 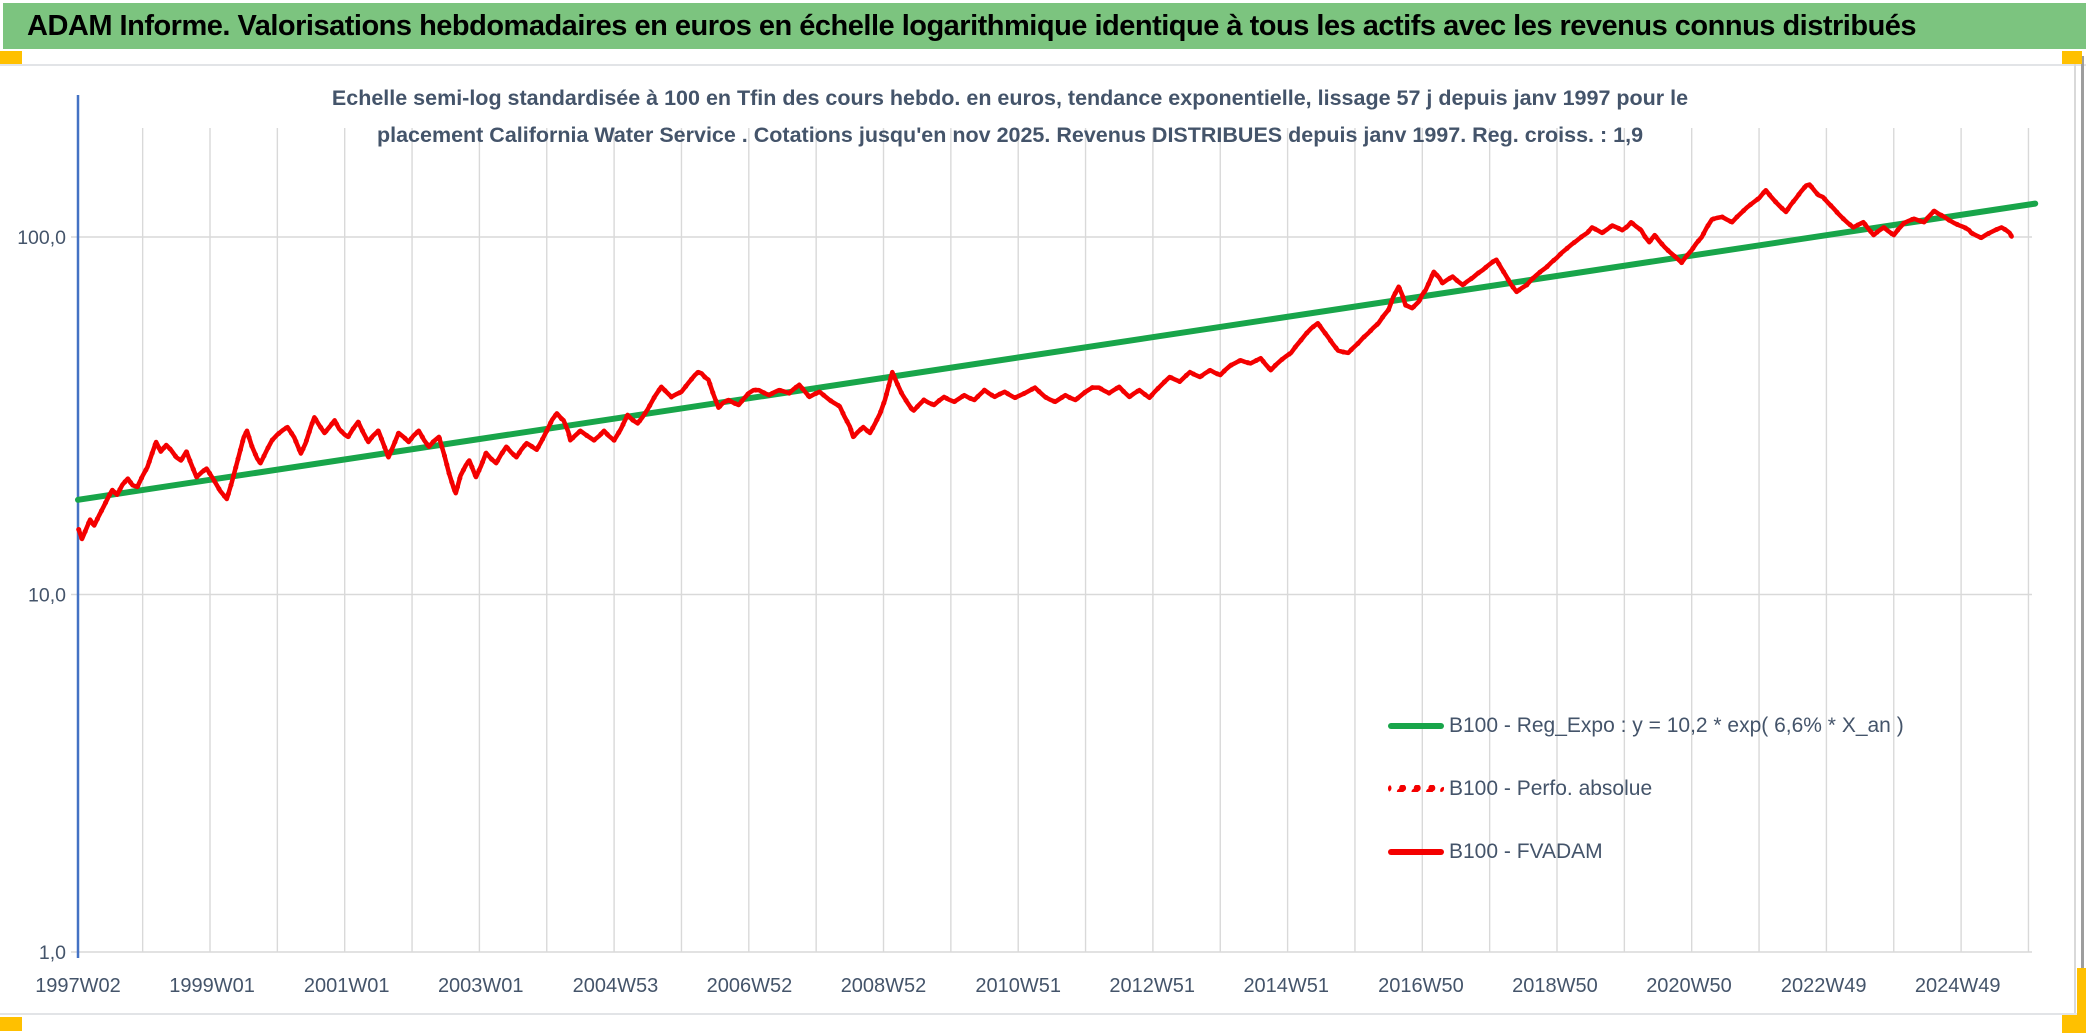 What do you see at coordinates (1416, 851) in the screenshot?
I see `series-line-swatch-icon` at bounding box center [1416, 851].